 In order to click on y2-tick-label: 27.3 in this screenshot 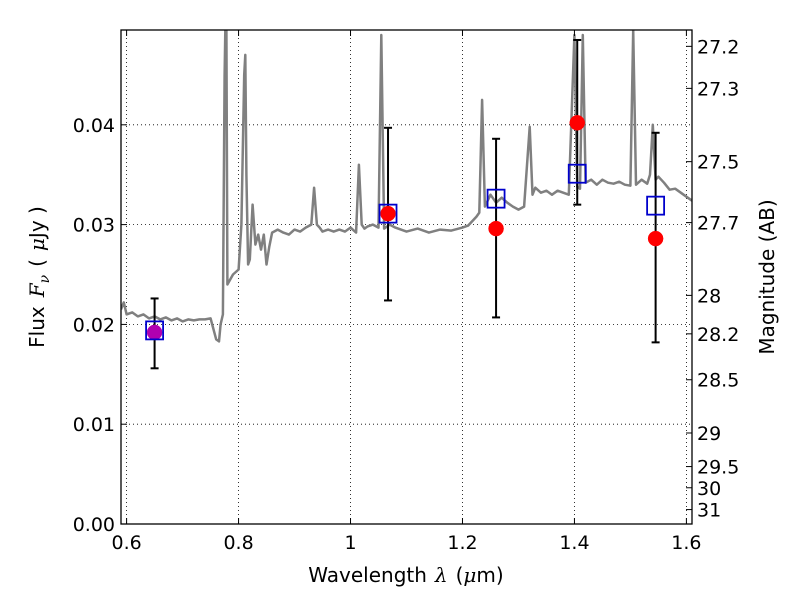, I will do `click(718, 89)`.